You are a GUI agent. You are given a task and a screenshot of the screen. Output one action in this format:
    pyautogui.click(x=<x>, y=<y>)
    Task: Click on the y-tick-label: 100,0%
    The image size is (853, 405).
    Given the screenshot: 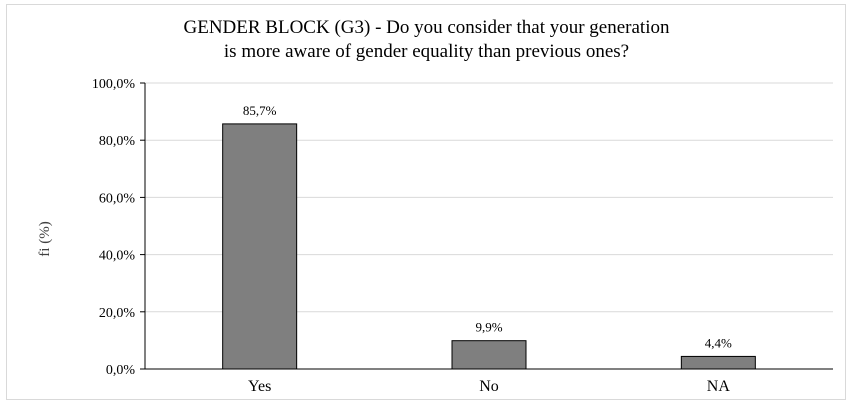 What is the action you would take?
    pyautogui.click(x=114, y=84)
    